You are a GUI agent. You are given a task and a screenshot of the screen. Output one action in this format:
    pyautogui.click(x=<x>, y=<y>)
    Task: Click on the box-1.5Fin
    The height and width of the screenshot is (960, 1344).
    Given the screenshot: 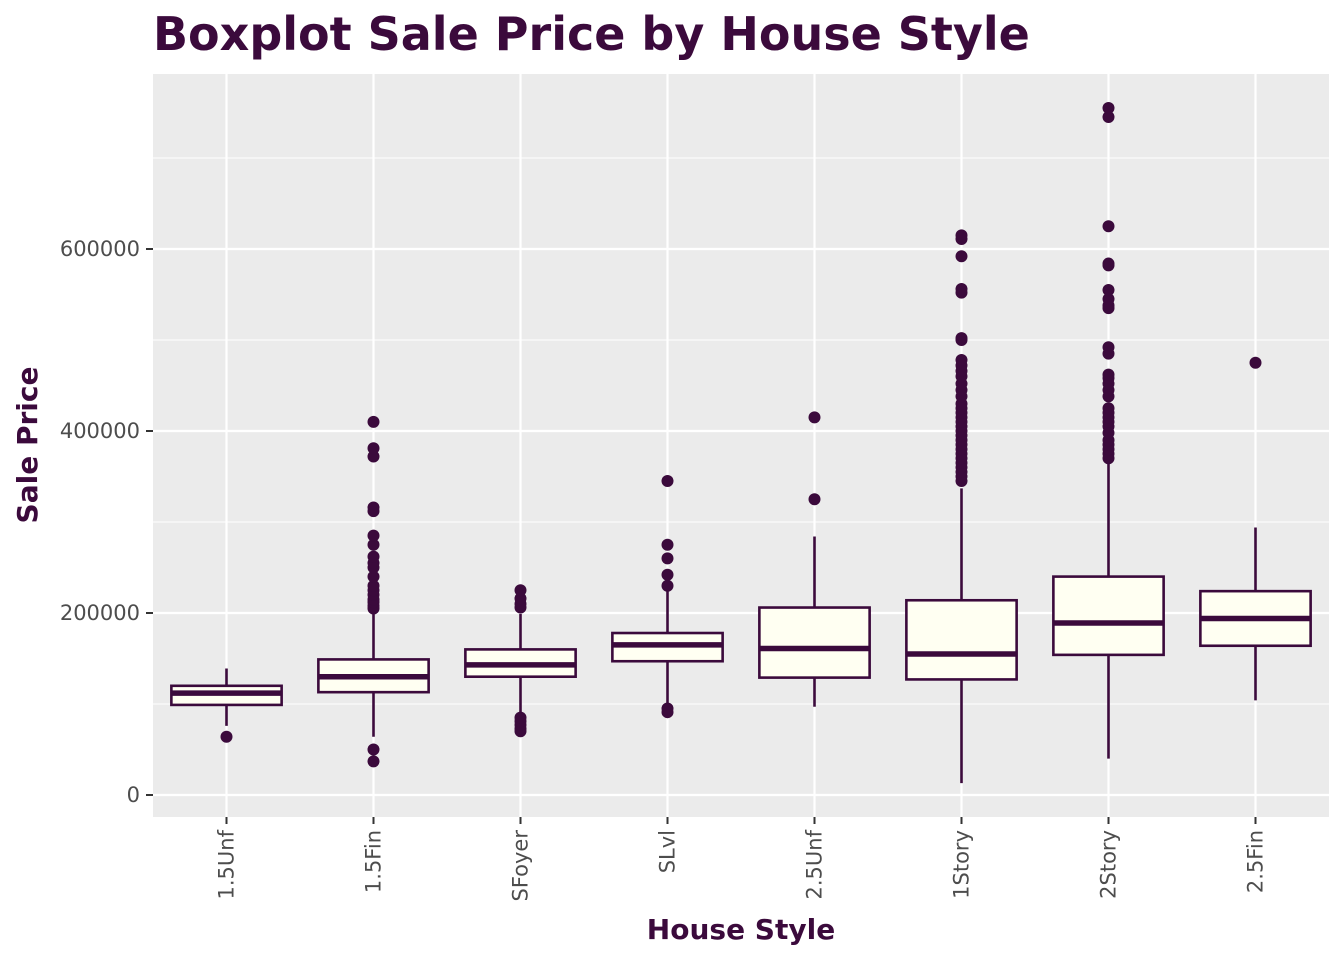 What is the action you would take?
    pyautogui.click(x=373, y=591)
    